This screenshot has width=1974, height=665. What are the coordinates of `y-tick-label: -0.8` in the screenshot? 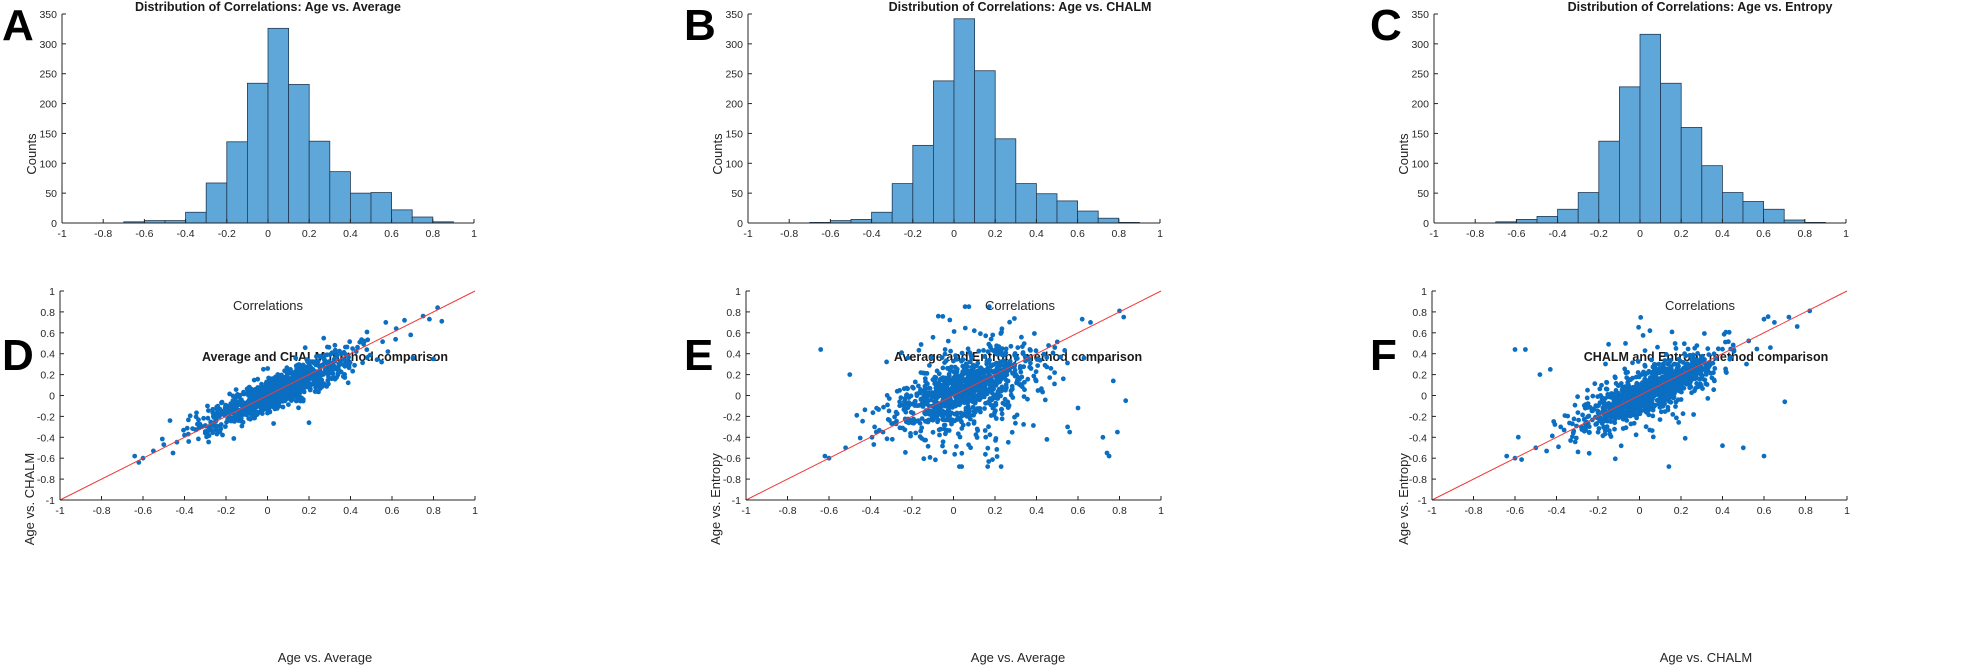 It's located at (732, 480).